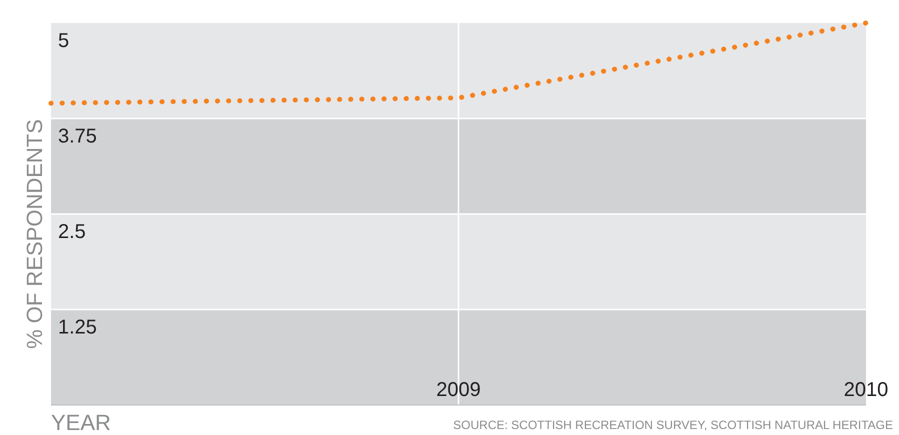 This screenshot has height=435, width=899. Describe the element at coordinates (866, 390) in the screenshot. I see `x-tick-label: 2010` at that location.